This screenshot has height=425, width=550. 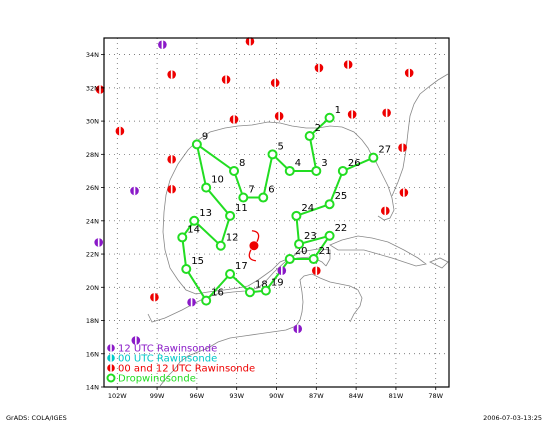 What do you see at coordinates (157, 396) in the screenshot?
I see `lon-tick-label: 99W` at bounding box center [157, 396].